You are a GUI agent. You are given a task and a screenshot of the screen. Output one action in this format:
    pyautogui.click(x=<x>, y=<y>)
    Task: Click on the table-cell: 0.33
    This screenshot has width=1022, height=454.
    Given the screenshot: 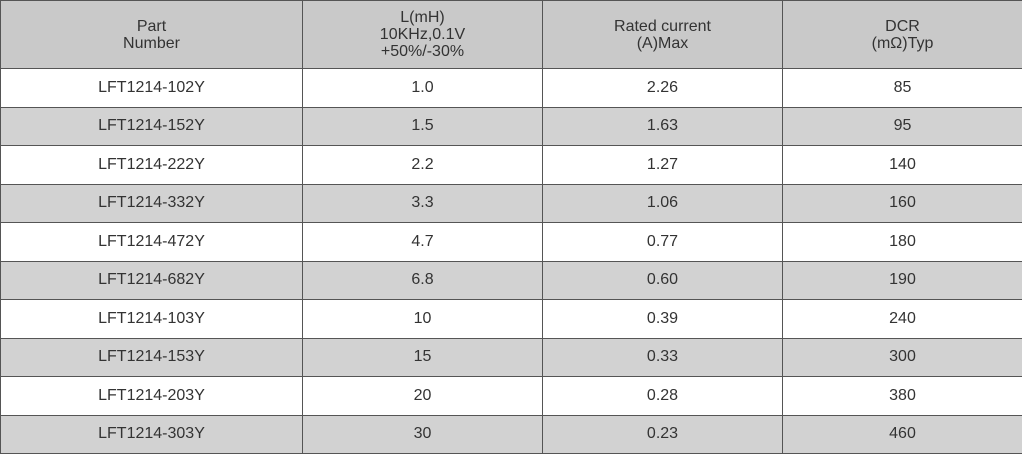 What is the action you would take?
    pyautogui.click(x=662, y=357)
    